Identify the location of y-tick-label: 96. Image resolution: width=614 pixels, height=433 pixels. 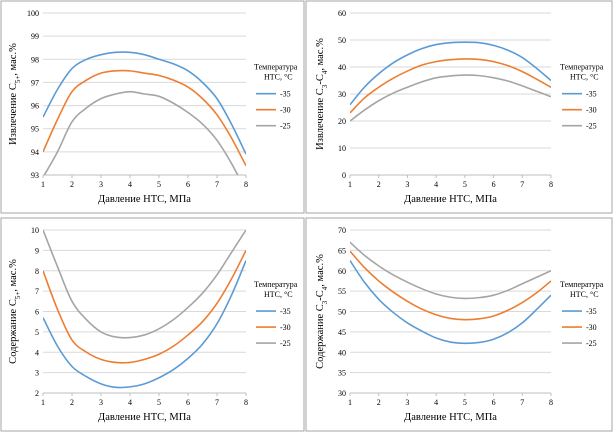
(35, 106).